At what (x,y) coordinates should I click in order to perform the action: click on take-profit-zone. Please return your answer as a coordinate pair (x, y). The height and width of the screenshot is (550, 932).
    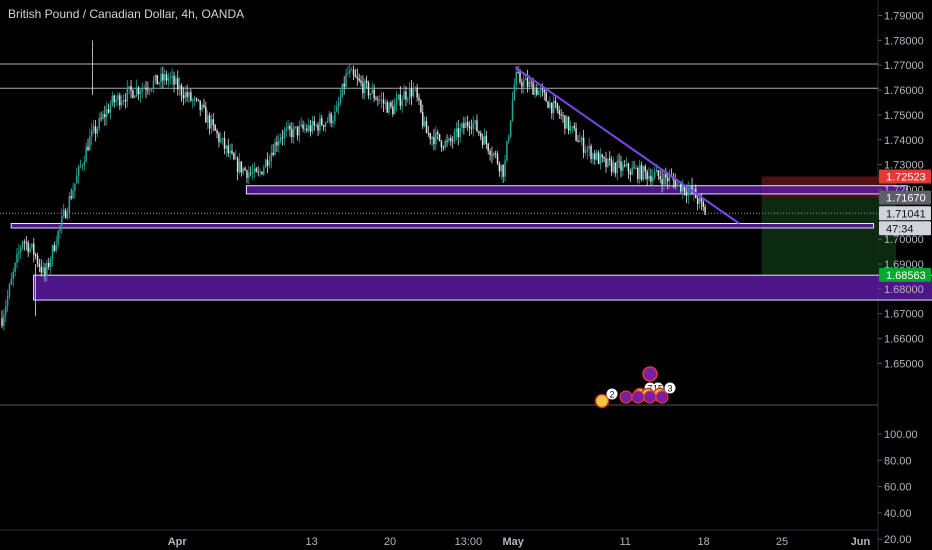
    Looking at the image, I should click on (828, 236).